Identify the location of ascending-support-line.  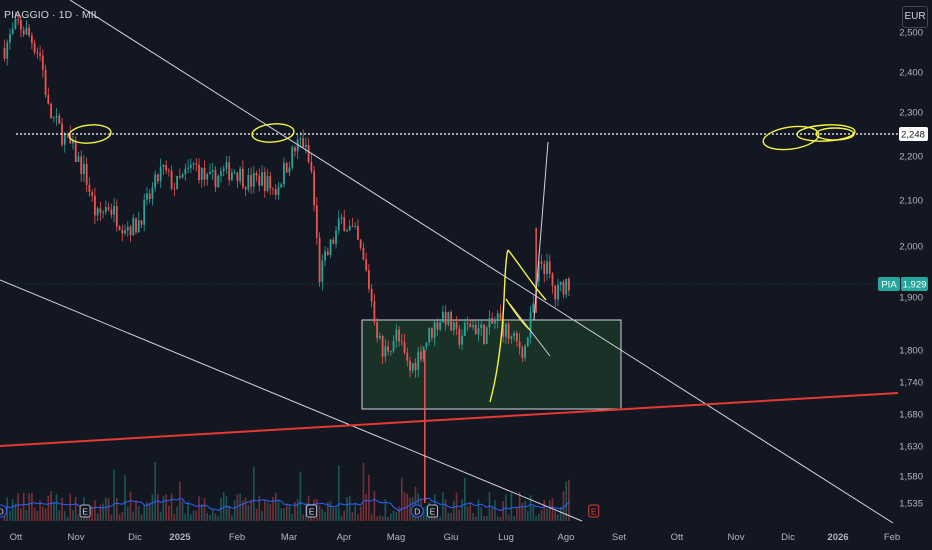
(449, 419).